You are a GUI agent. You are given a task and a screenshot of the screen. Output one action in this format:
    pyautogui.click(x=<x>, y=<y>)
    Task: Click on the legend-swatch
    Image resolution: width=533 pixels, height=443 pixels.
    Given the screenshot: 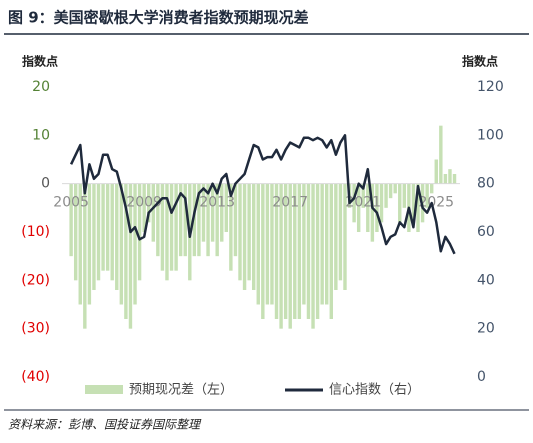 What is the action you would take?
    pyautogui.click(x=104, y=389)
    